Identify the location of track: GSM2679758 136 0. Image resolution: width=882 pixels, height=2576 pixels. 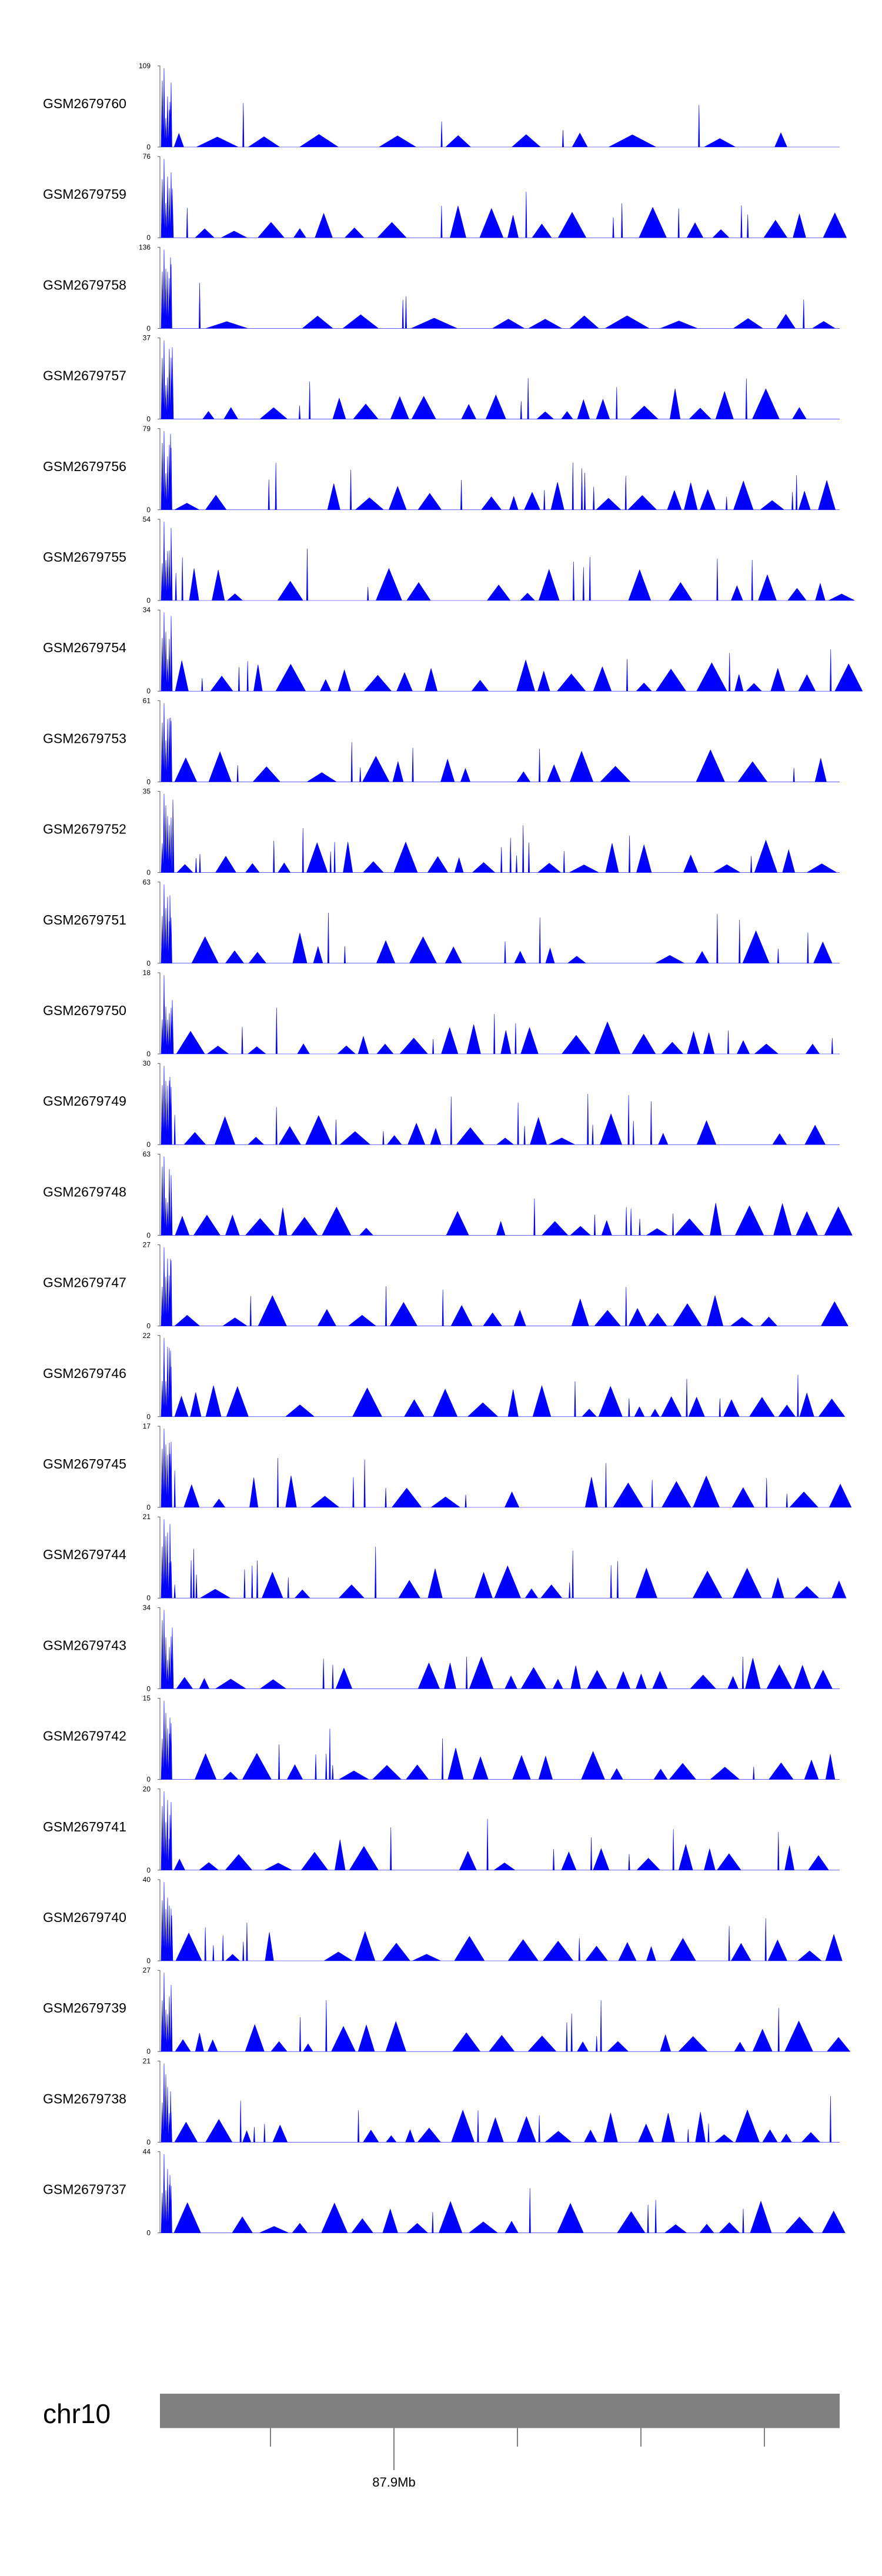
(441, 287).